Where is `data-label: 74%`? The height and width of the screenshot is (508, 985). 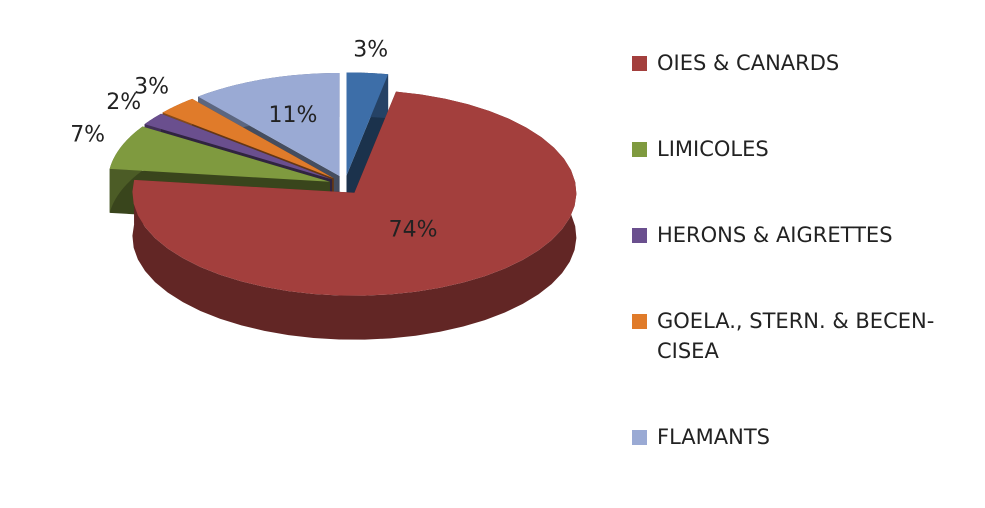 data-label: 74% is located at coordinates (413, 229).